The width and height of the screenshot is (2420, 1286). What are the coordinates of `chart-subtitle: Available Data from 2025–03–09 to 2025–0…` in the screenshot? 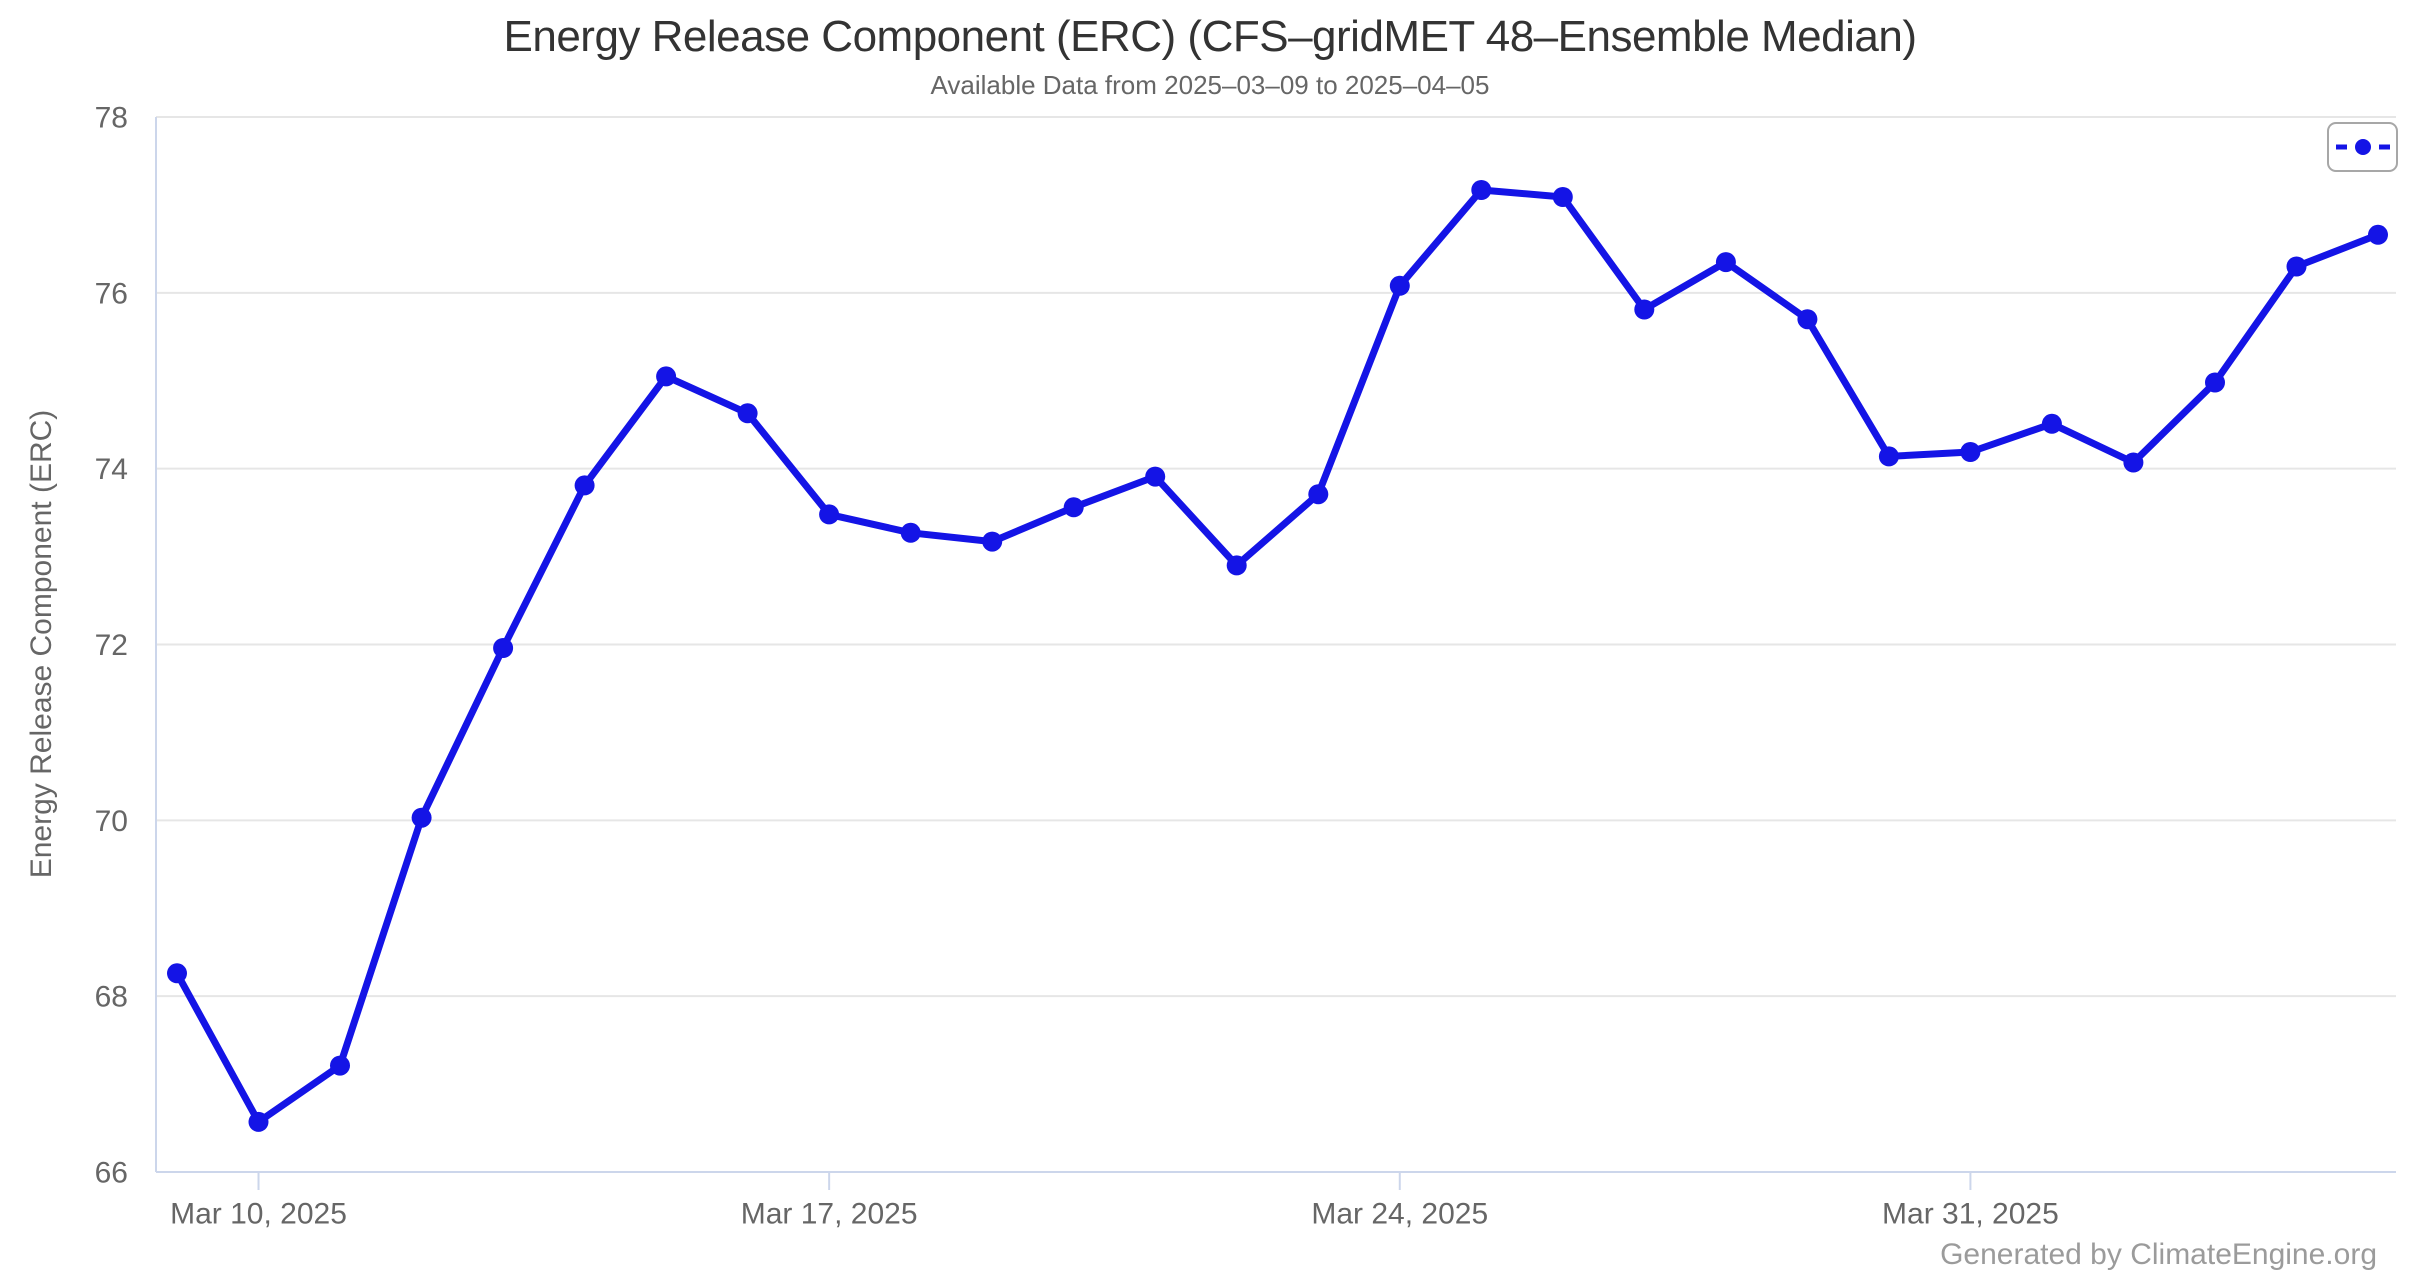 It's located at (1210, 85).